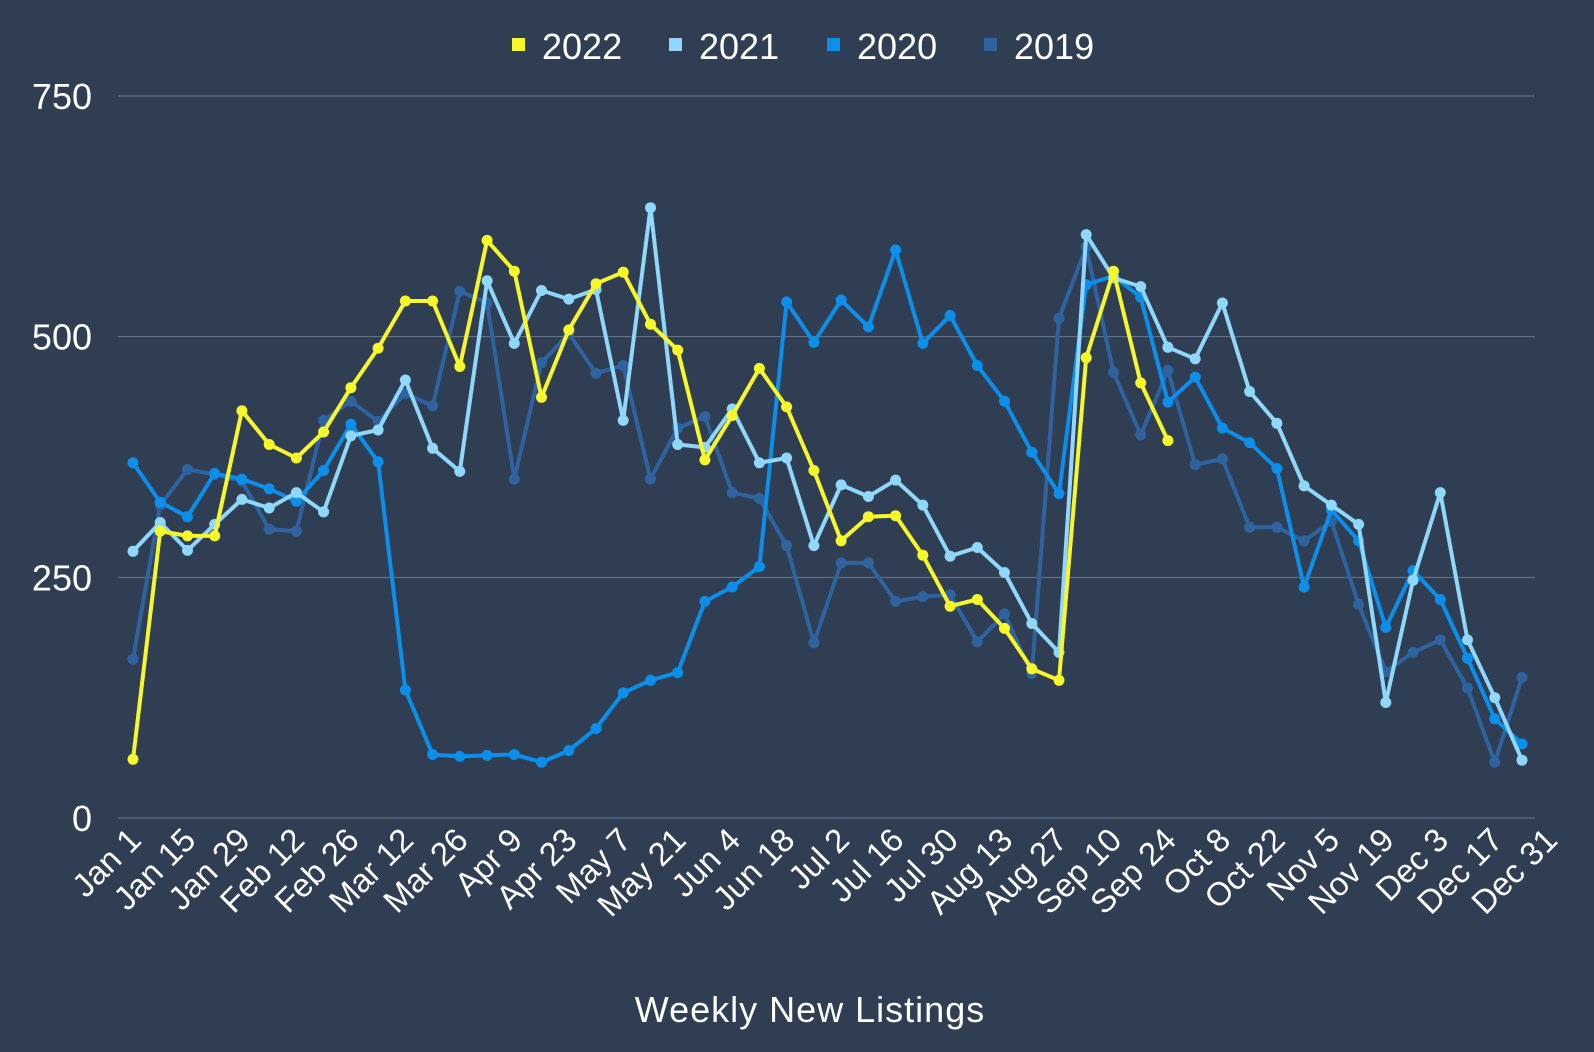 The width and height of the screenshot is (1594, 1052). What do you see at coordinates (739, 46) in the screenshot?
I see `legend-label: 2021` at bounding box center [739, 46].